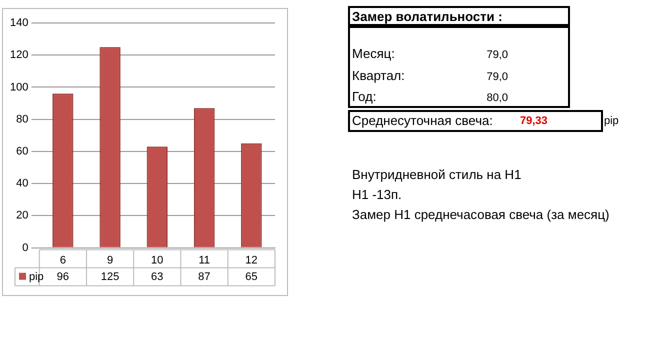 Image resolution: width=665 pixels, height=352 pixels. What do you see at coordinates (481, 214) in the screenshot?
I see `text: Замер H1 среднечасовая свеча (за месяц)` at bounding box center [481, 214].